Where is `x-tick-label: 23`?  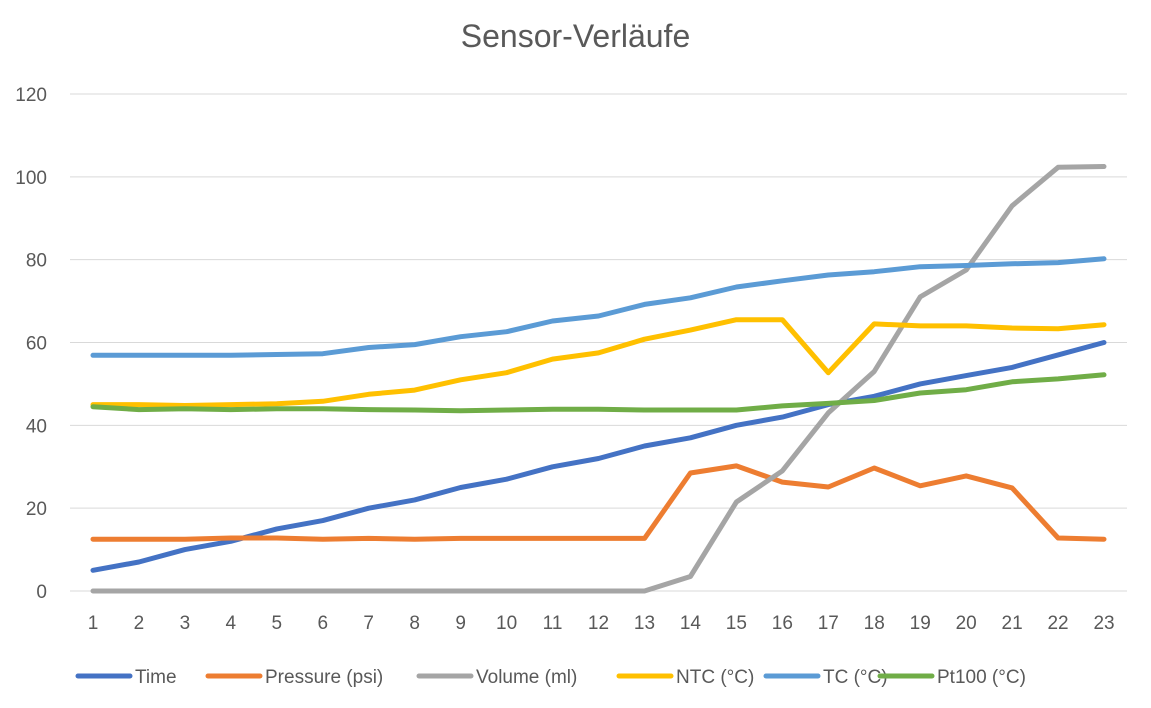
x-tick-label: 23 is located at coordinates (1103, 623).